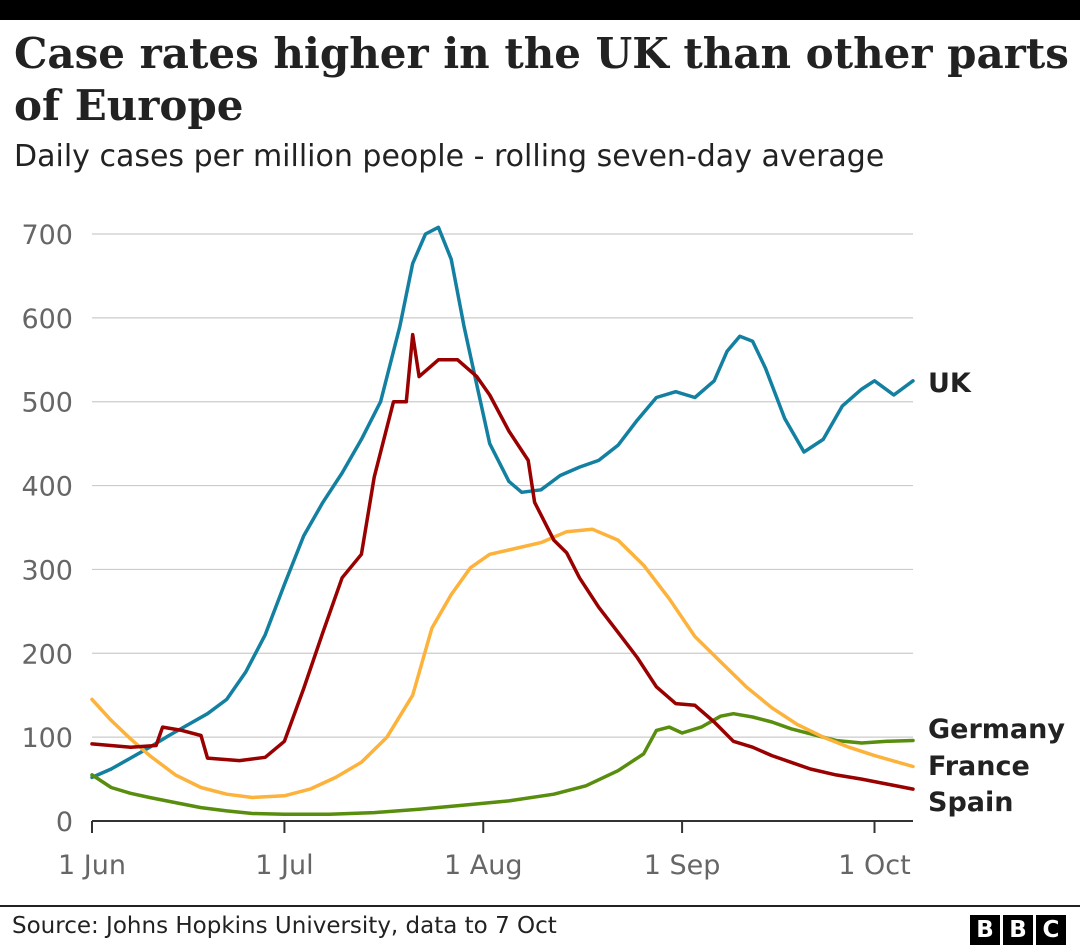 Image resolution: width=1080 pixels, height=950 pixels. I want to click on series-line-germany, so click(502, 764).